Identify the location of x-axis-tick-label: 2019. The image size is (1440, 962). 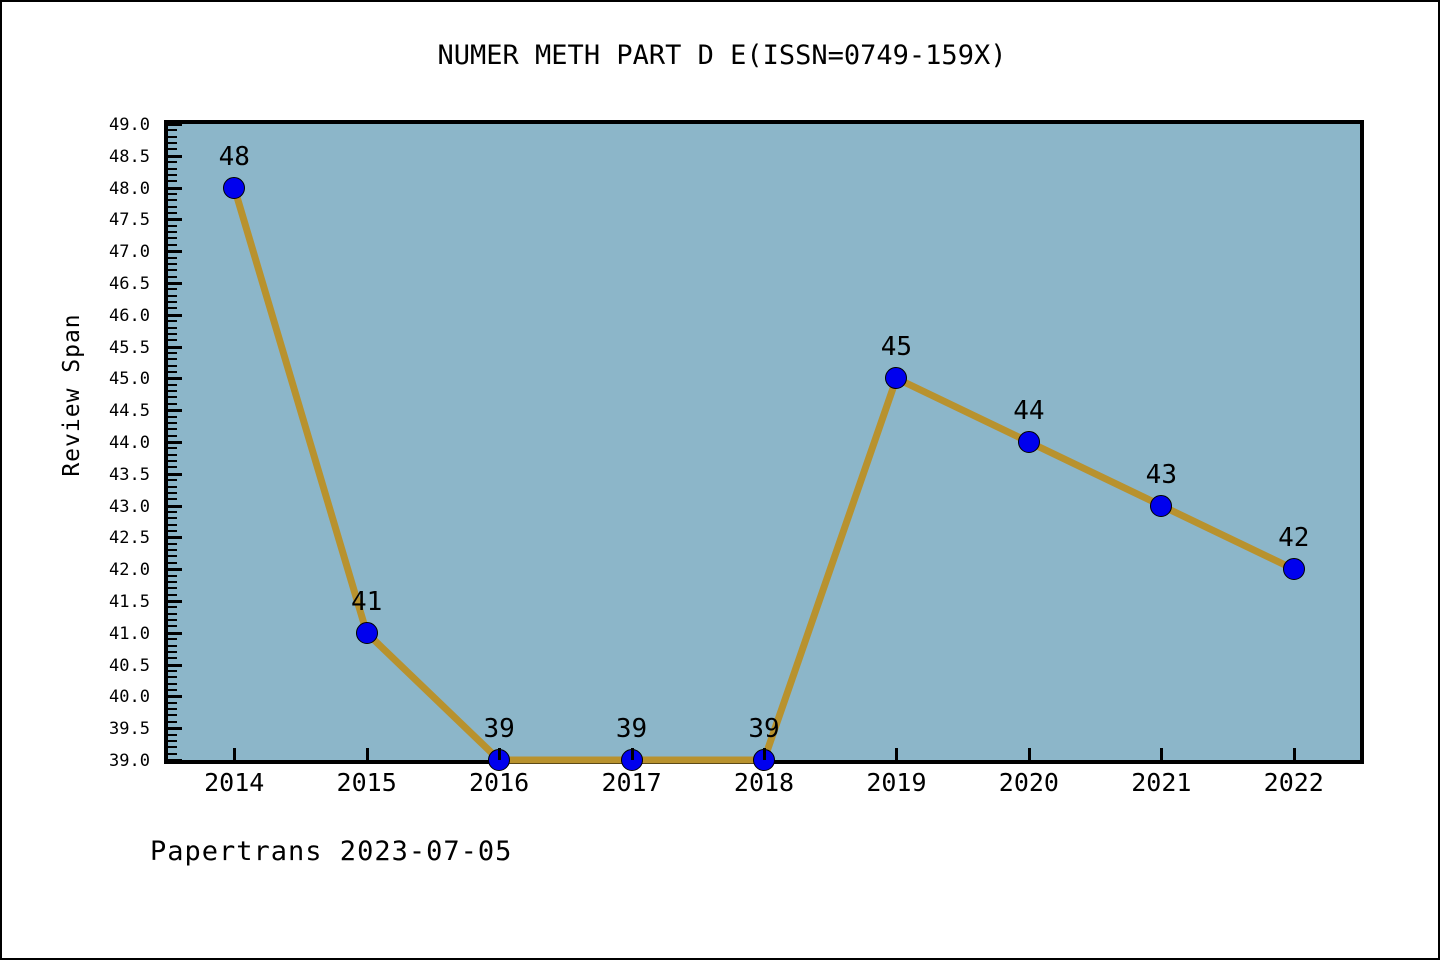
(896, 782).